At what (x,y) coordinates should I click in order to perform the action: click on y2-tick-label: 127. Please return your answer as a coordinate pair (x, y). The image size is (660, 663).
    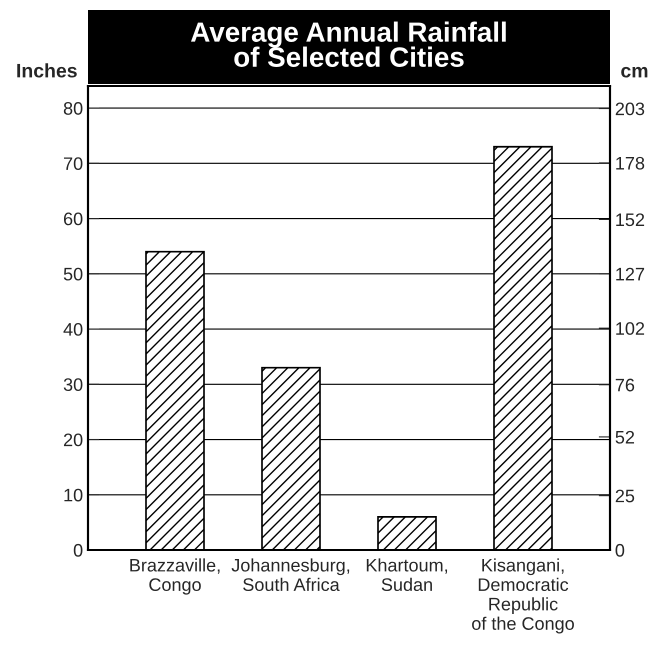
    Looking at the image, I should click on (630, 274).